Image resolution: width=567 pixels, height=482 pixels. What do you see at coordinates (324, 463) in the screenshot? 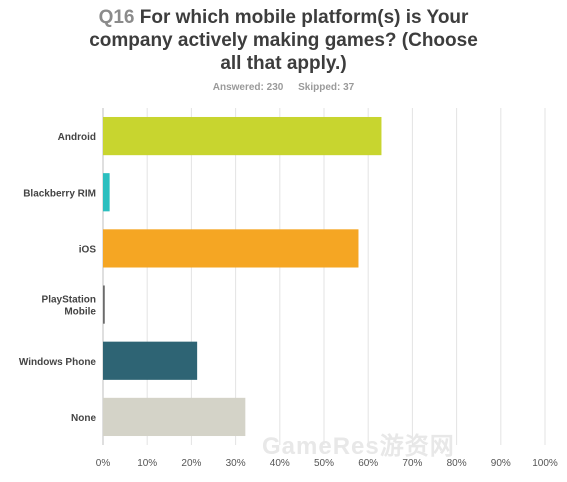
I see `x-tick-label: 50%` at bounding box center [324, 463].